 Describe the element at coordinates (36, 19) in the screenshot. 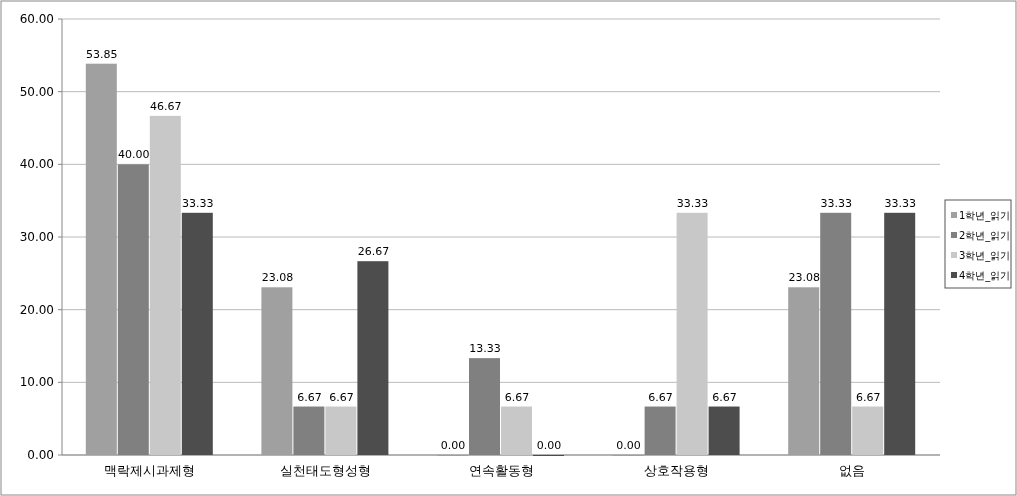

I see `y-tick-label: 60.00` at that location.